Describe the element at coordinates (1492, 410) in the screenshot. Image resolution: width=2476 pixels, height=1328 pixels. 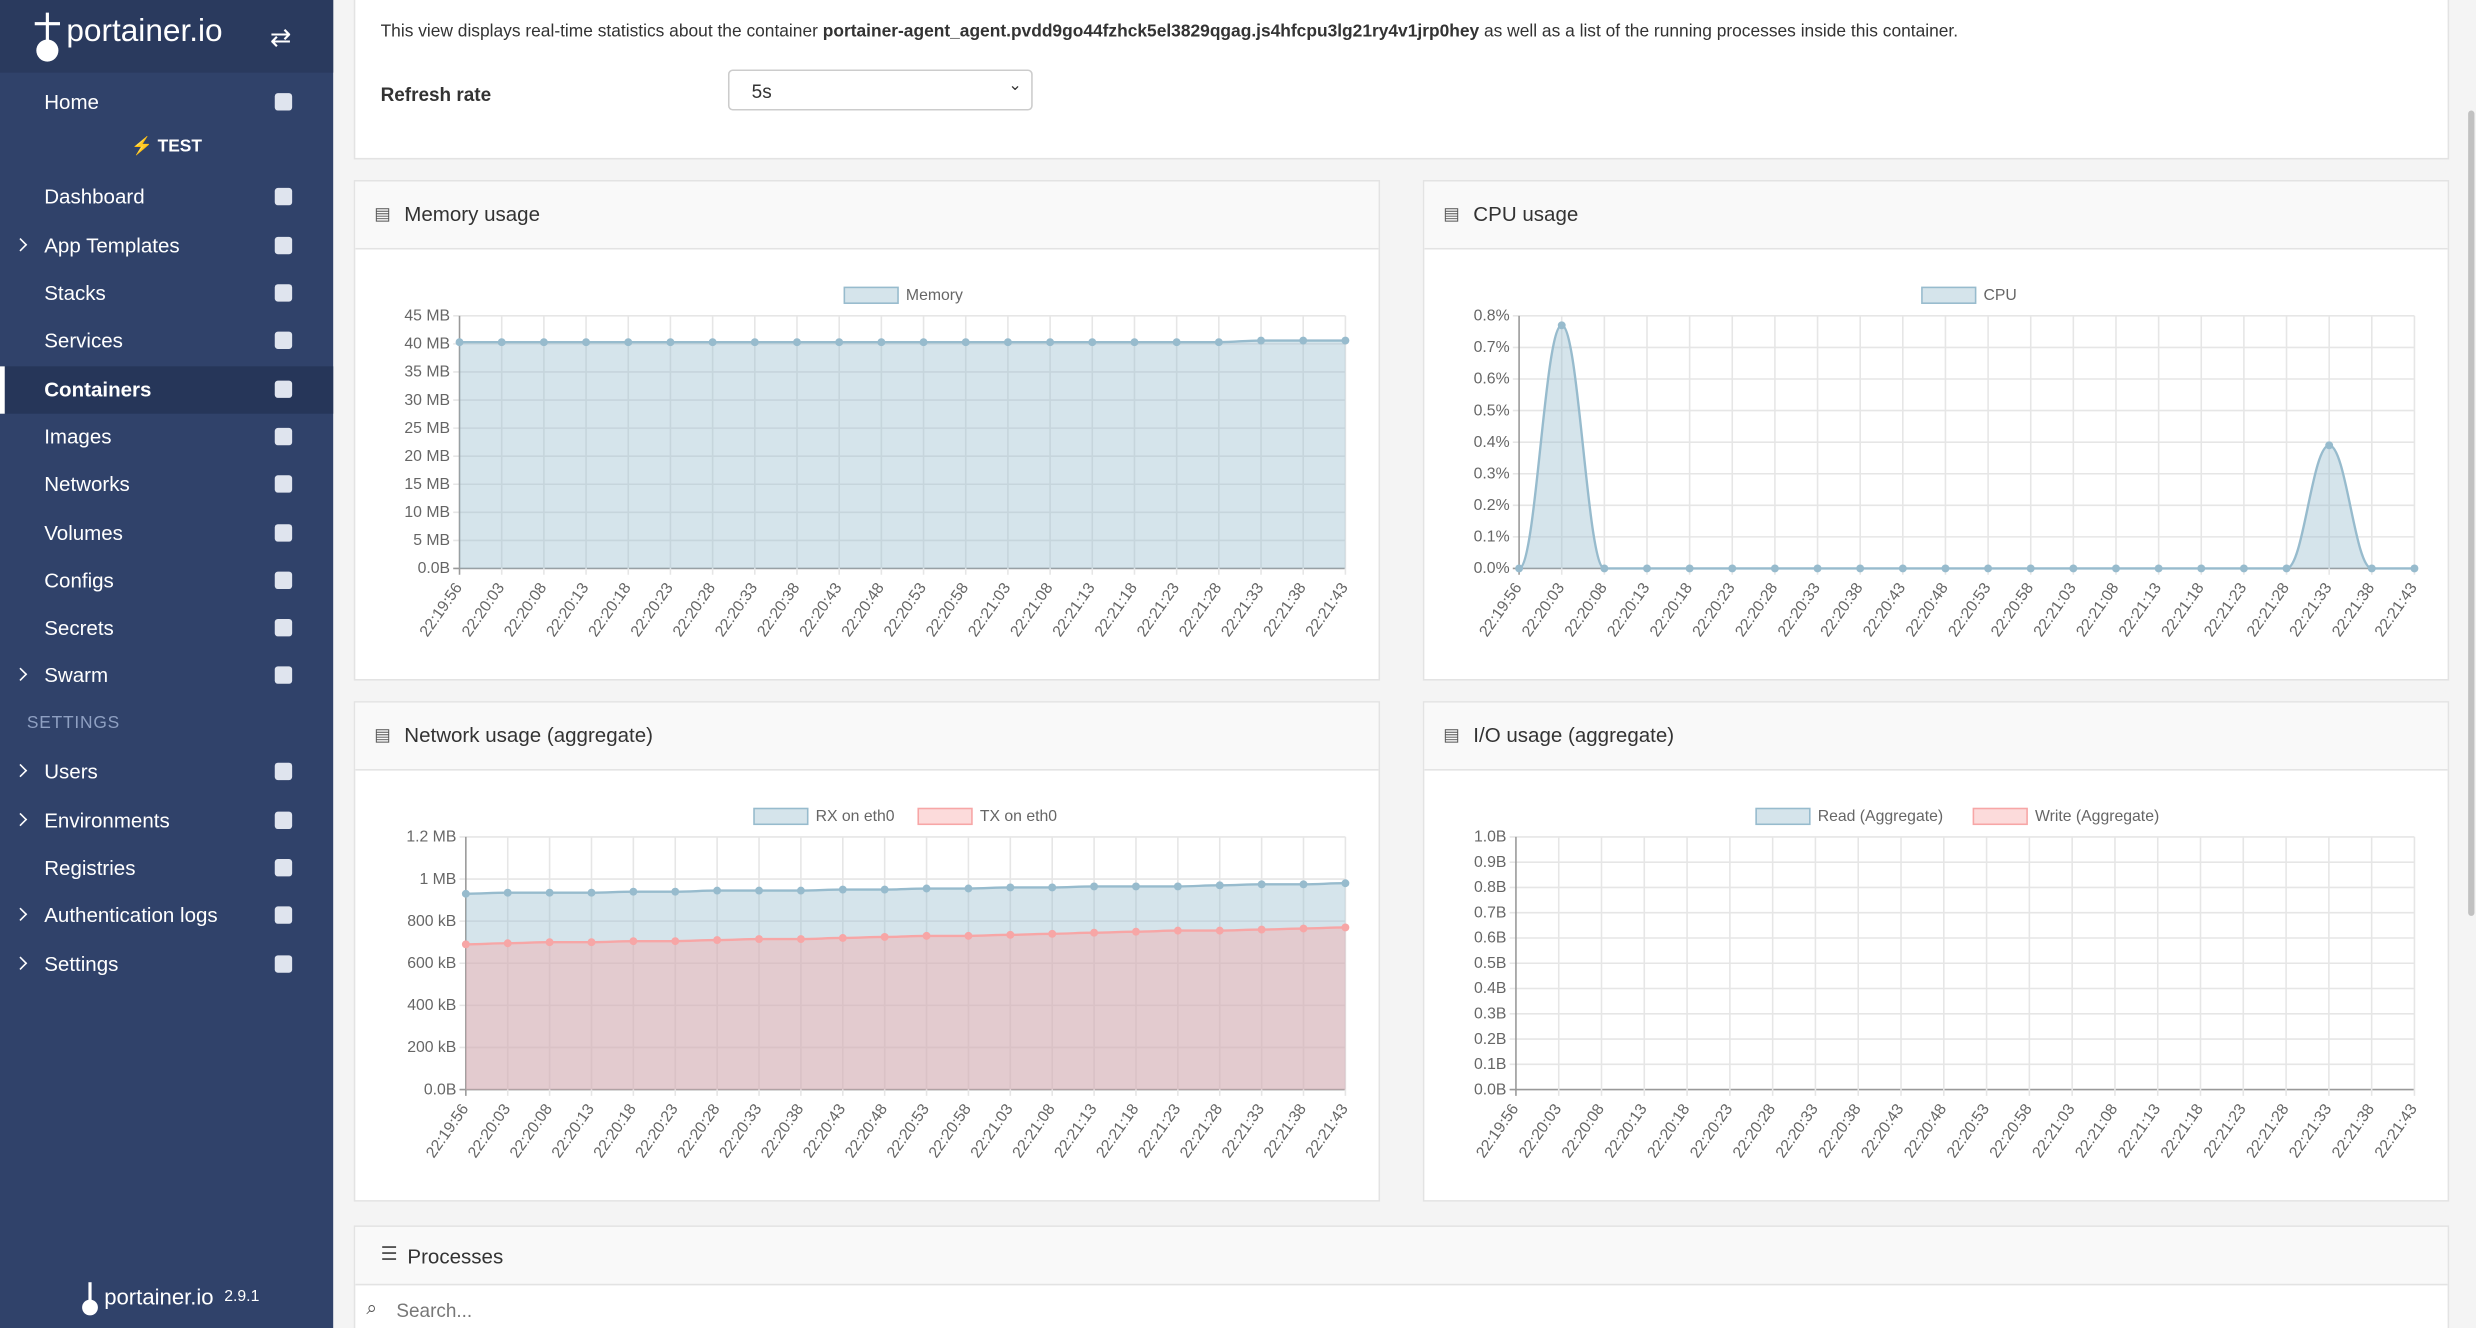
I see `y-tick-label: 0.5%` at that location.